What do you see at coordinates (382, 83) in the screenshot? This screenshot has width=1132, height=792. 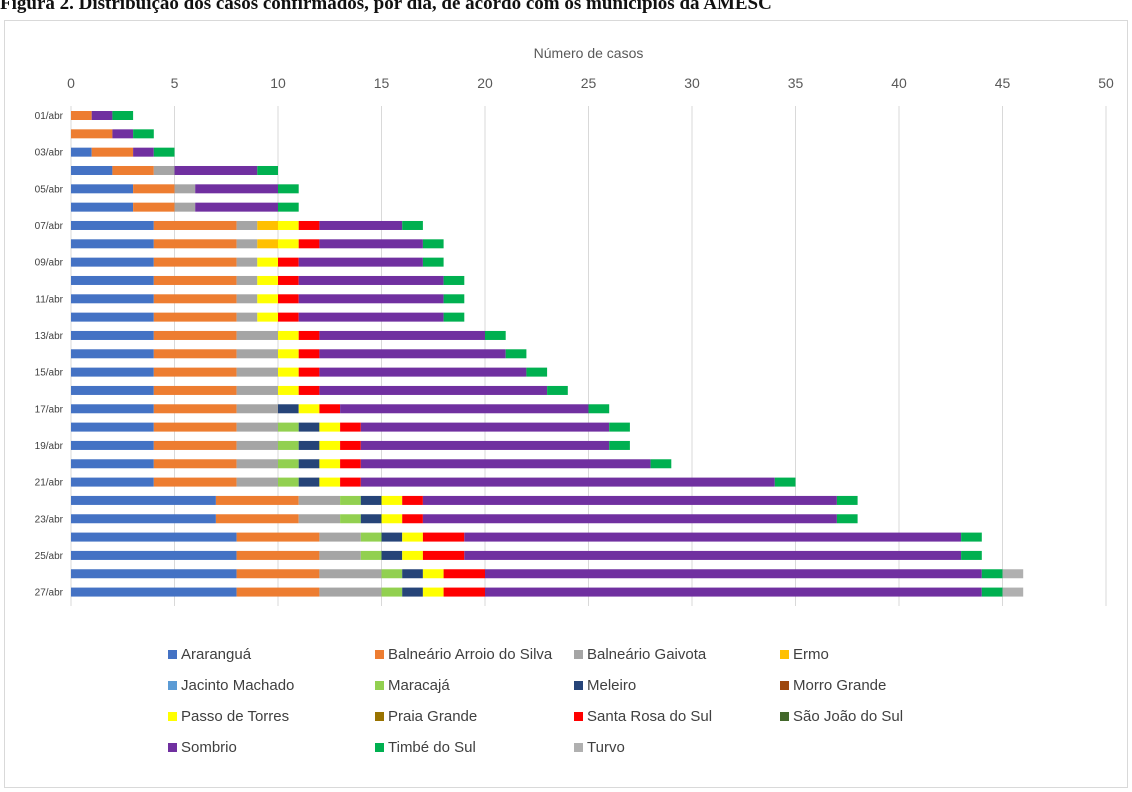 I see `x-tick-label: 15` at bounding box center [382, 83].